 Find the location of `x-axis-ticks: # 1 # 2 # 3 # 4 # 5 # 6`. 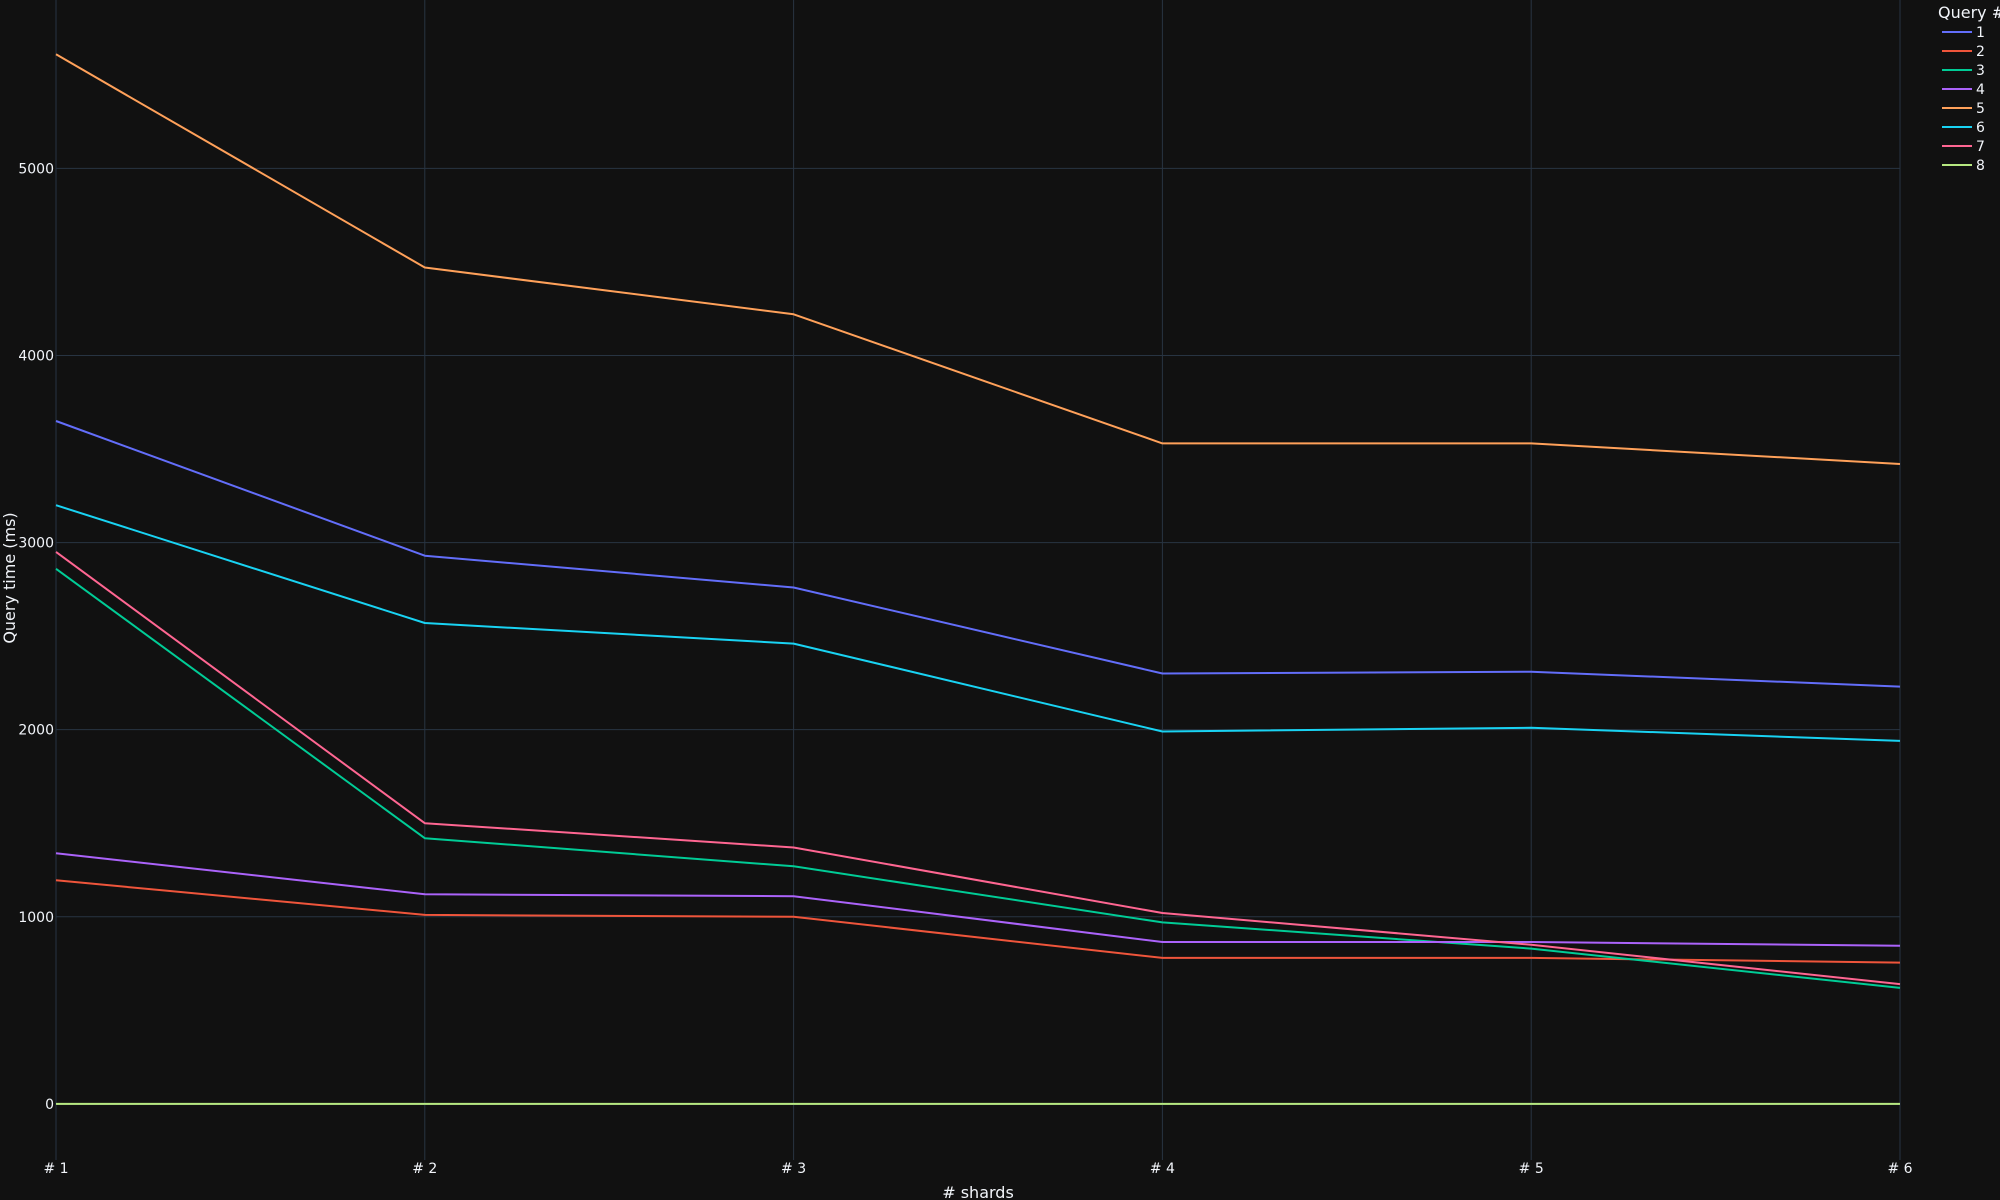

x-axis-ticks: # 1 # 2 # 3 # 4 # 5 # 6 is located at coordinates (977, 1169).